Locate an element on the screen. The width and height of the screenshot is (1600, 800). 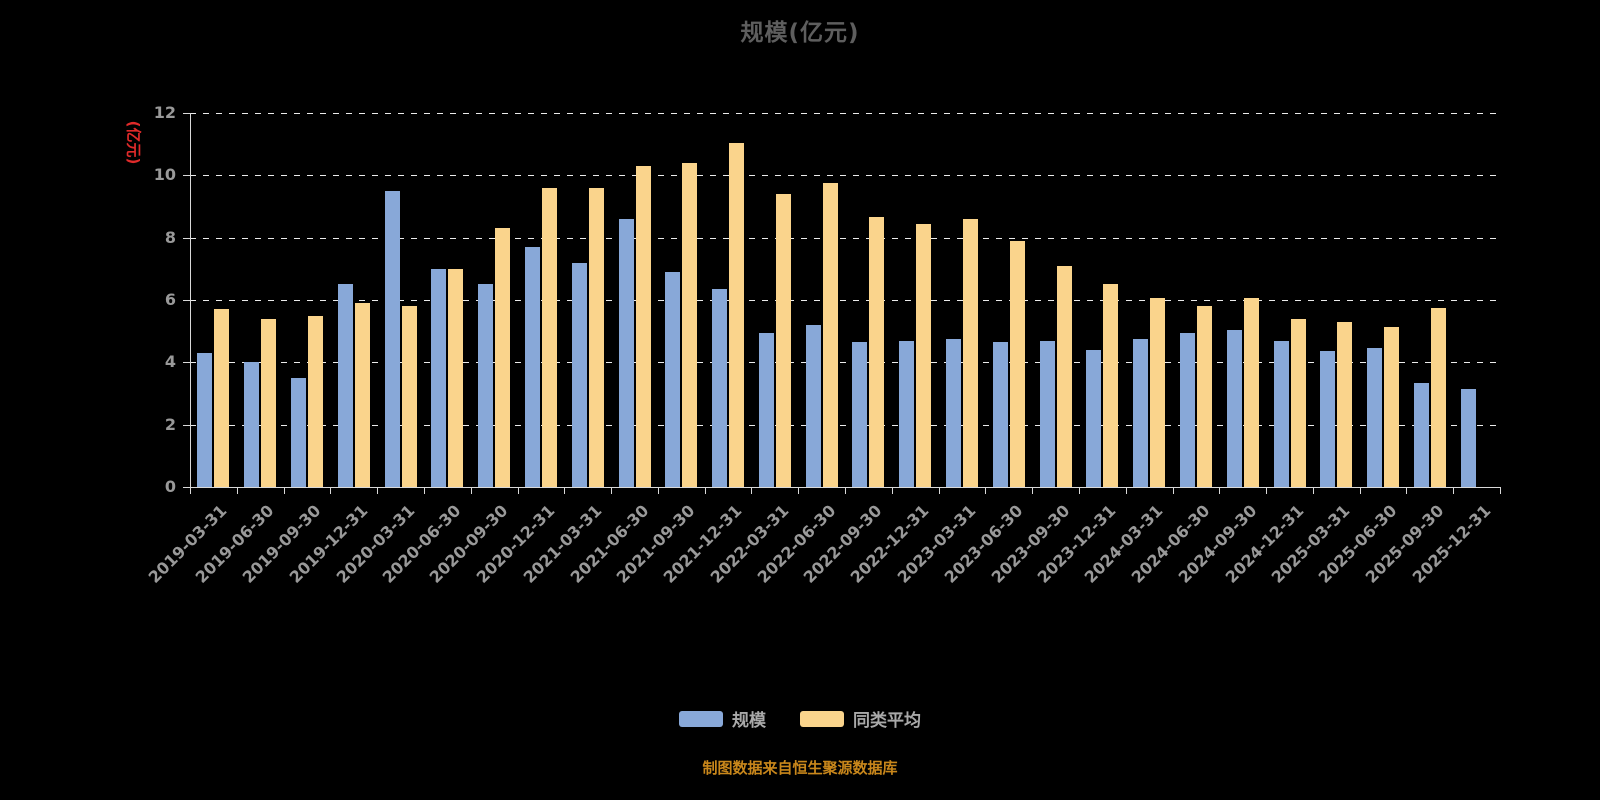
chart-title: 规模(亿元) is located at coordinates (800, 33).